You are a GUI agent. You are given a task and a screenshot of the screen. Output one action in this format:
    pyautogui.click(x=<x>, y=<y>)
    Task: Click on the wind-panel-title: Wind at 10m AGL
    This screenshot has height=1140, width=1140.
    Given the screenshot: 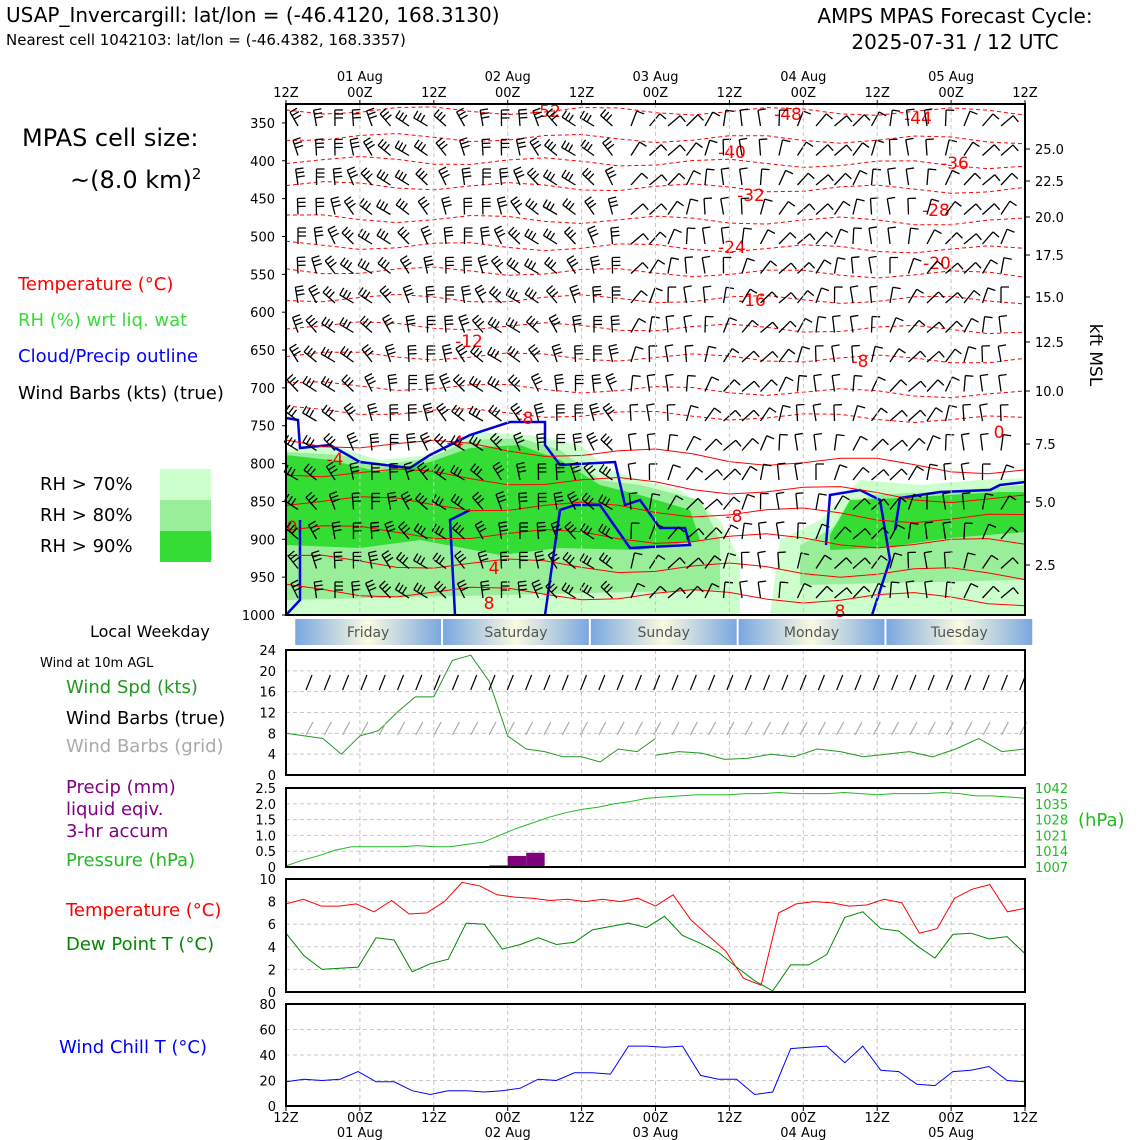 What is the action you would take?
    pyautogui.click(x=97, y=663)
    